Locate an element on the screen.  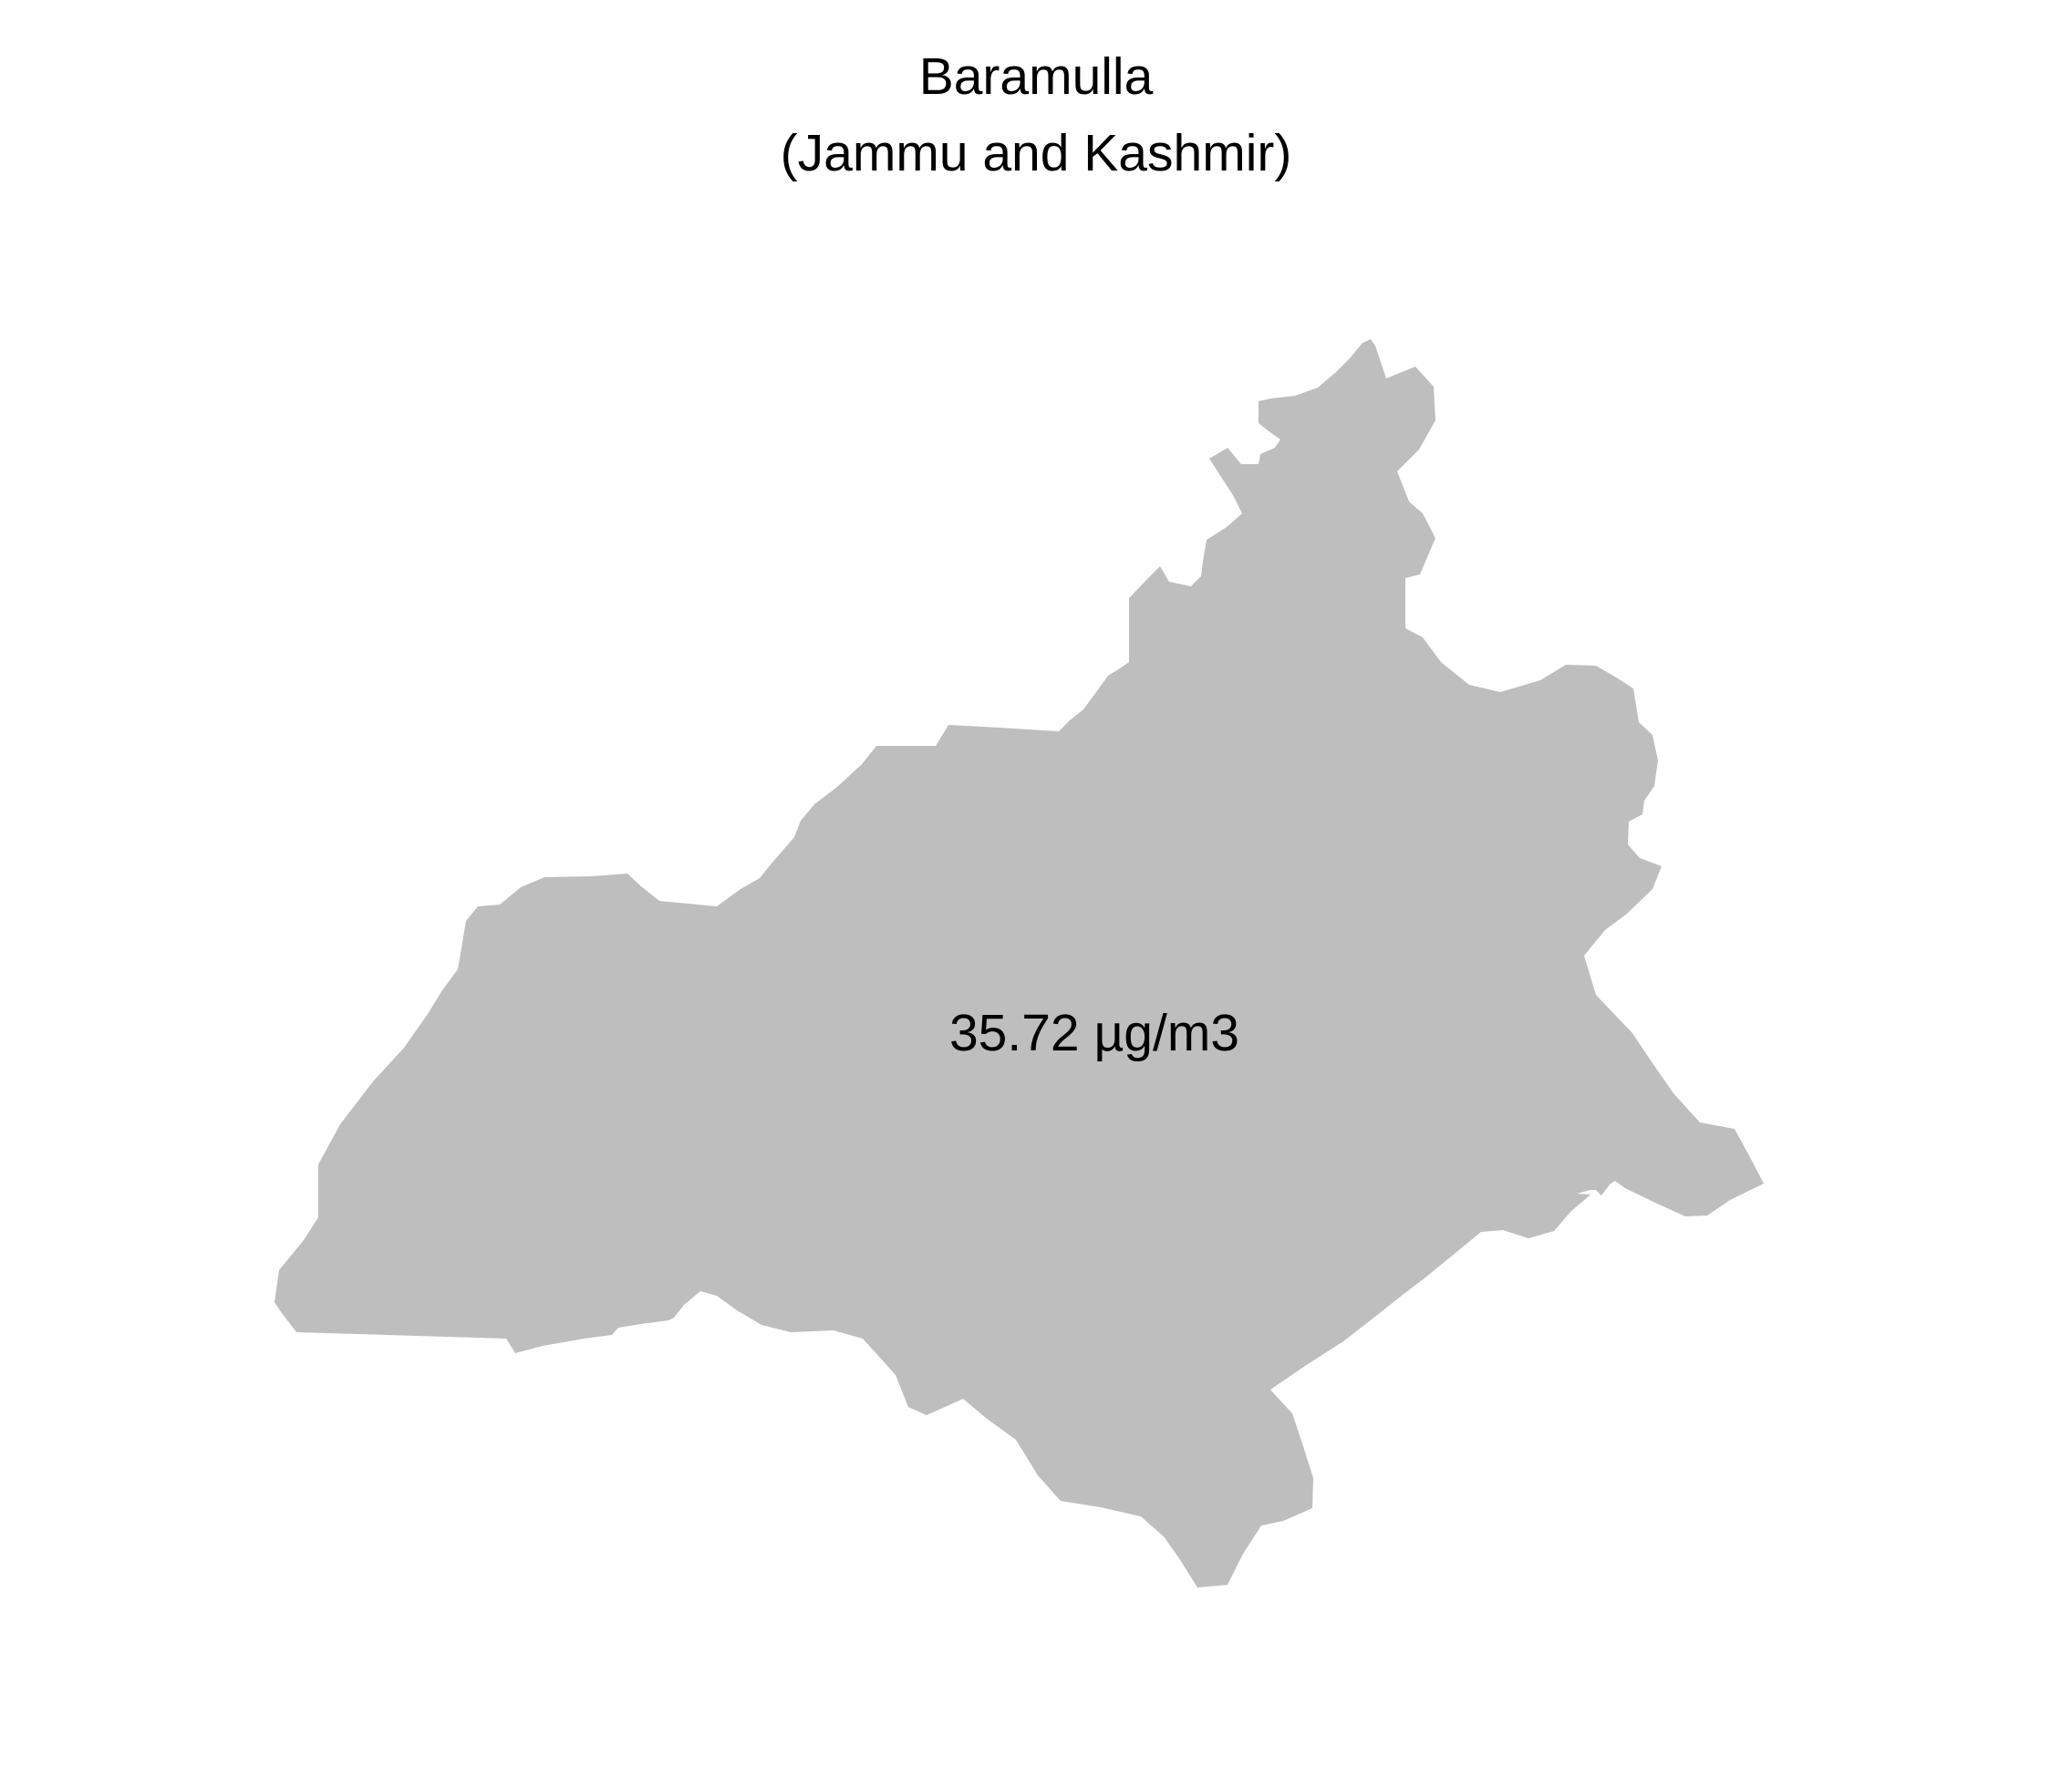
map-title: Baramulla (Jammu and Kashmir) is located at coordinates (1036, 114).